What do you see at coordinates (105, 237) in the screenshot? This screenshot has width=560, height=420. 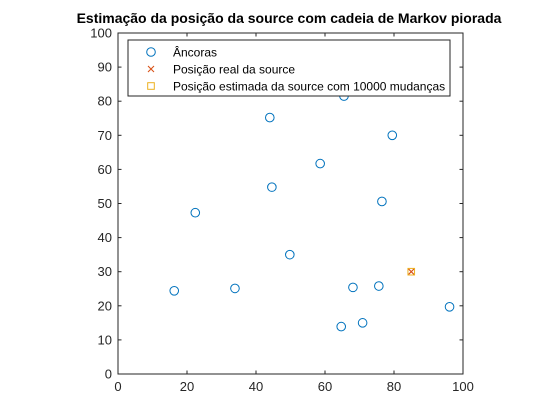 I see `y-tick-label: 40` at bounding box center [105, 237].